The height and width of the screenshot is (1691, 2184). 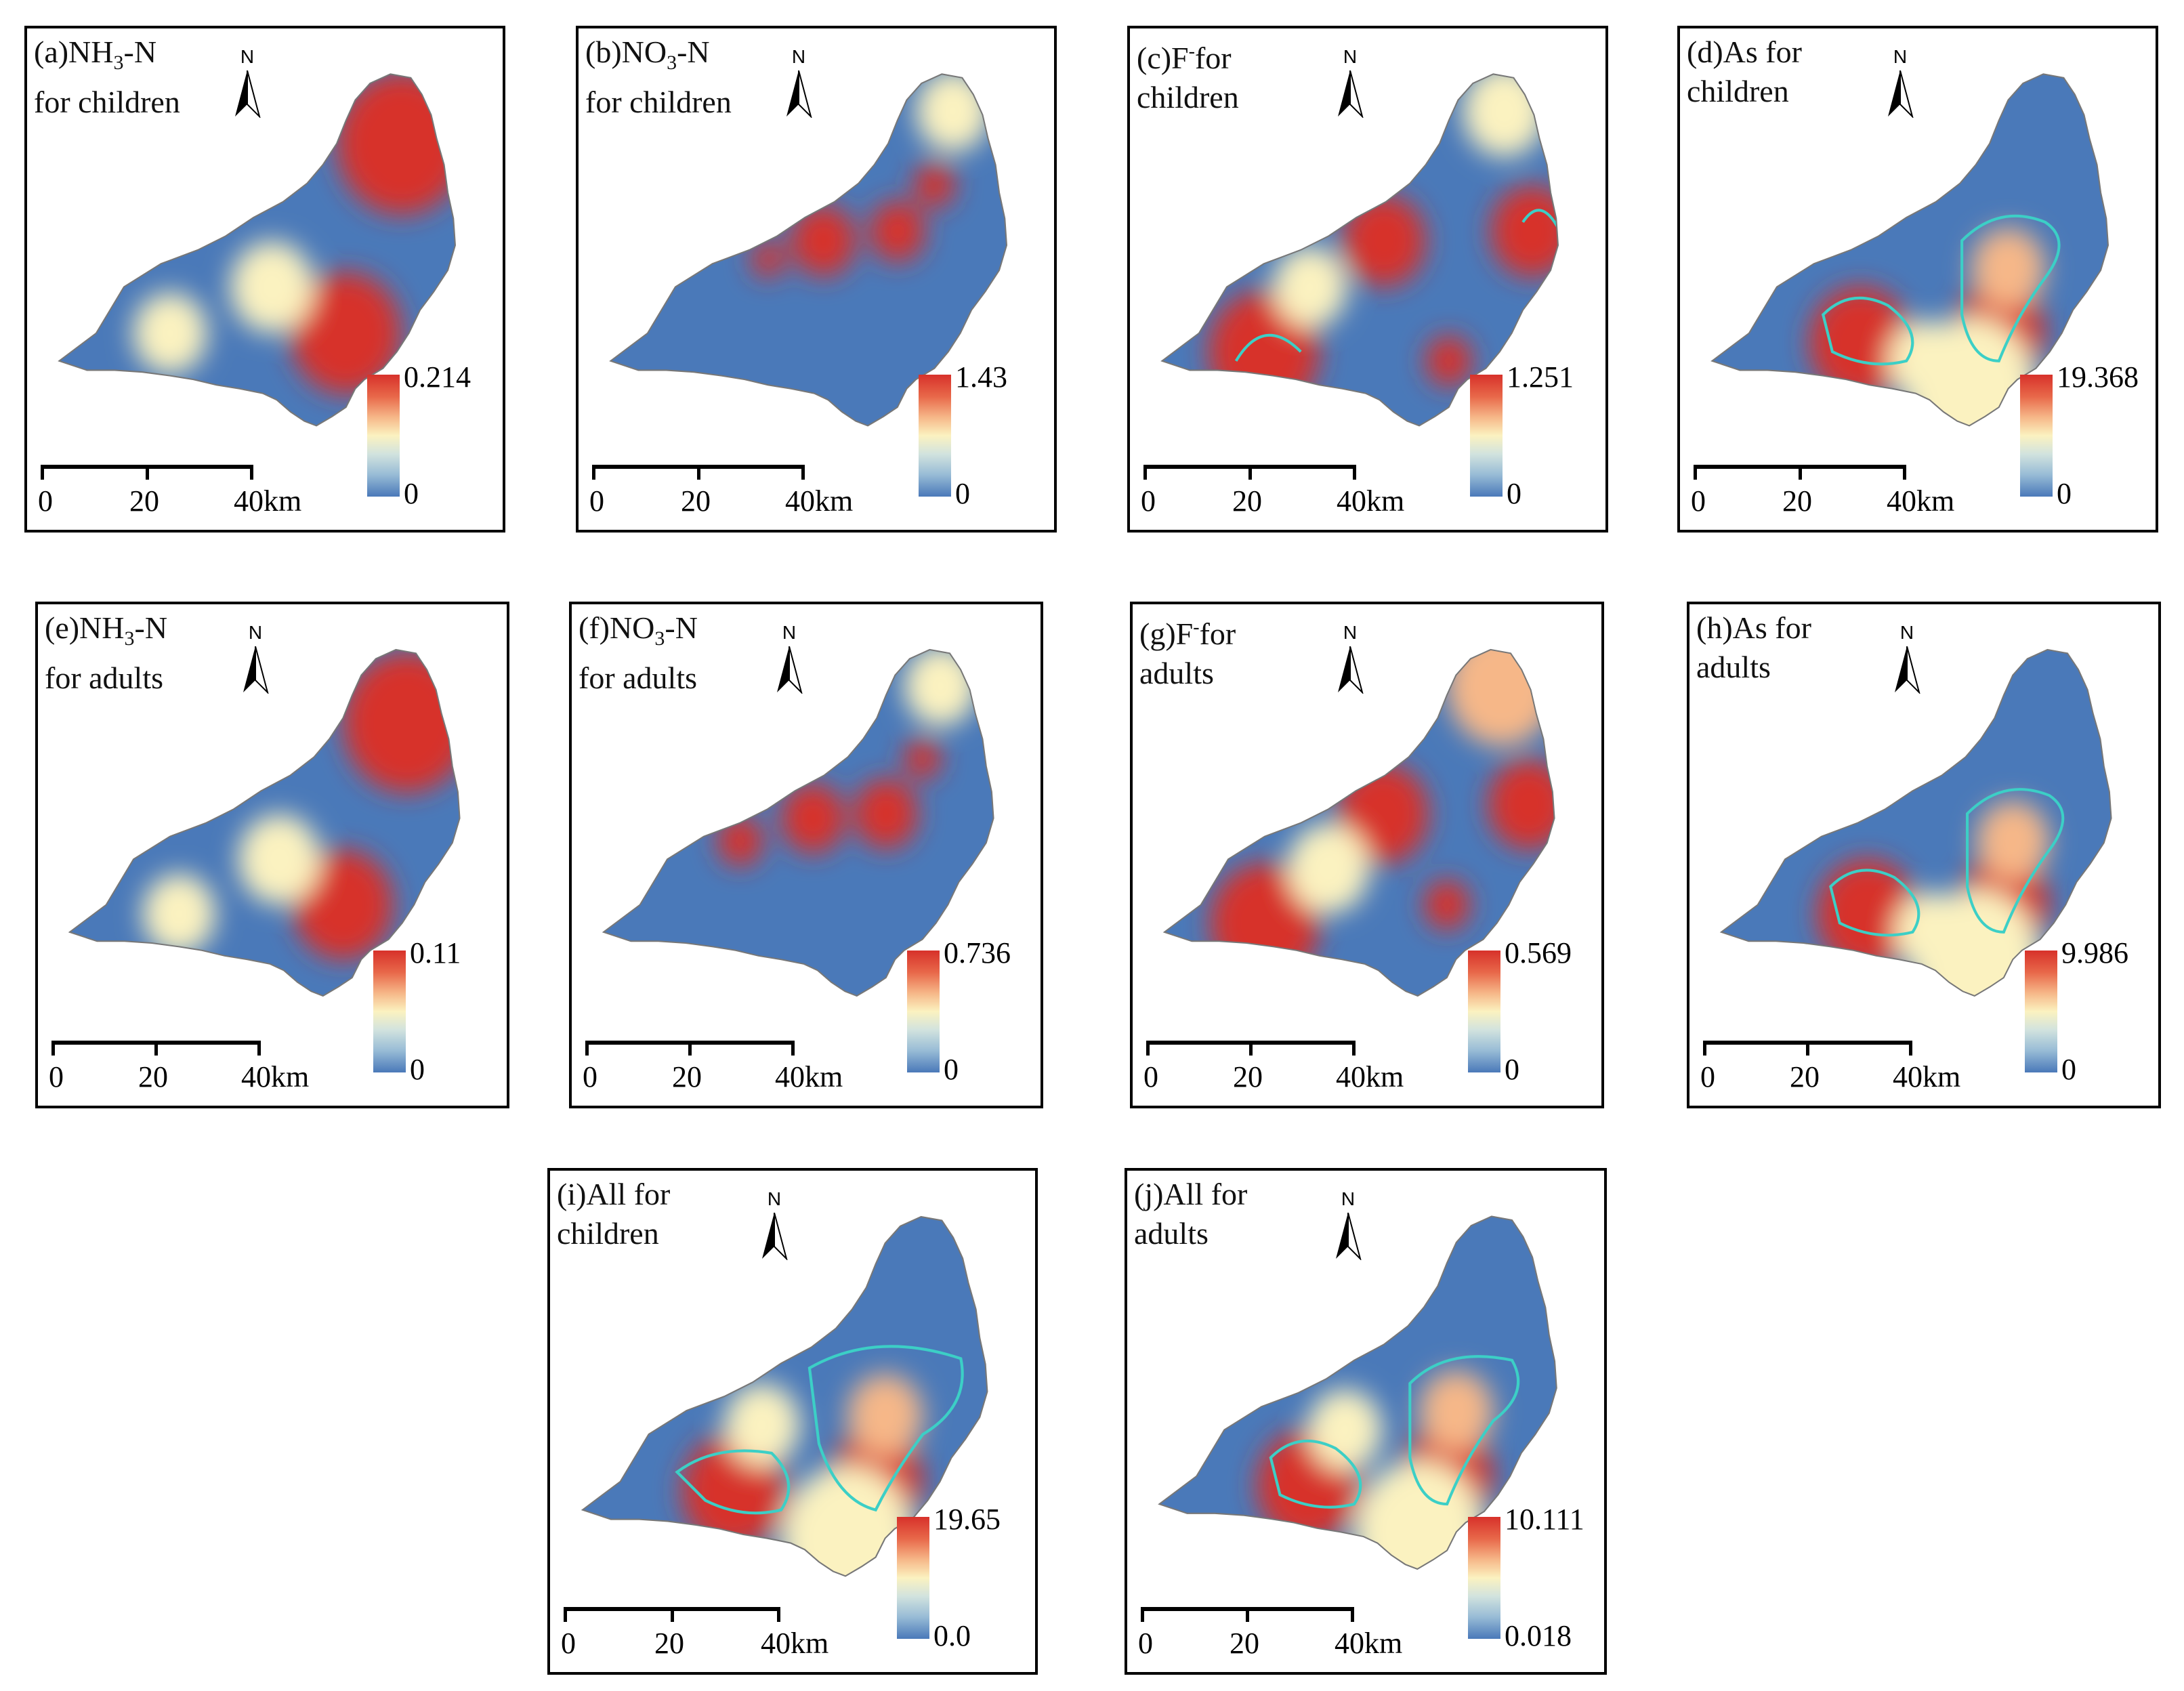 What do you see at coordinates (2079, 435) in the screenshot?
I see `color-legend: 19.368 0` at bounding box center [2079, 435].